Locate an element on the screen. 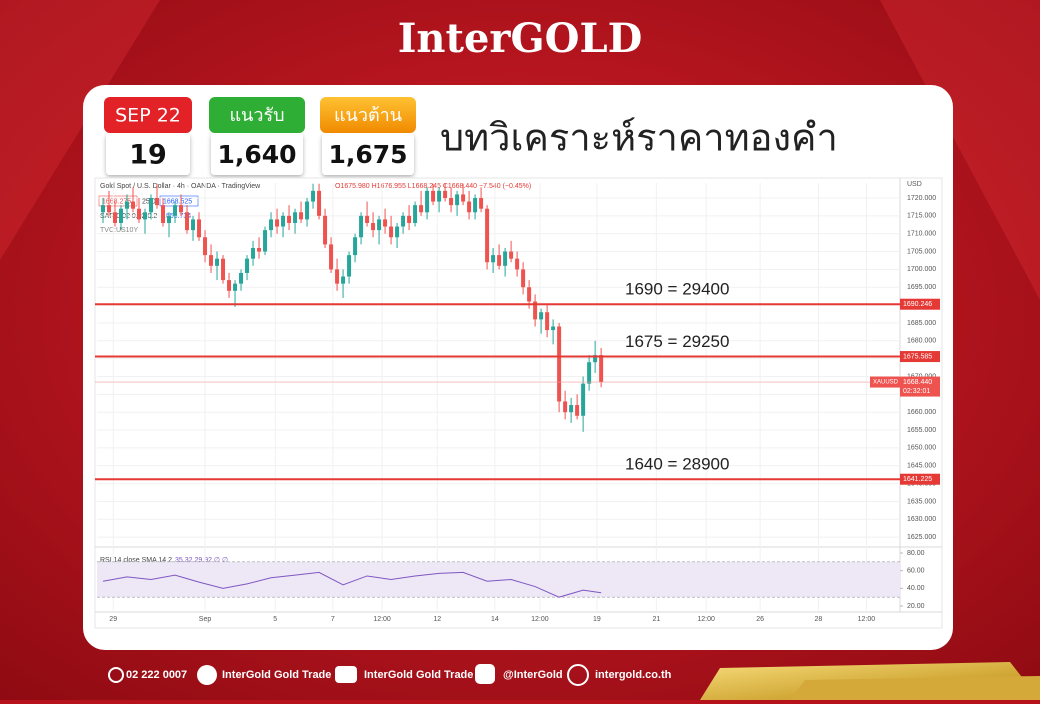  rsi-tick-label: 80.00 is located at coordinates (916, 553).